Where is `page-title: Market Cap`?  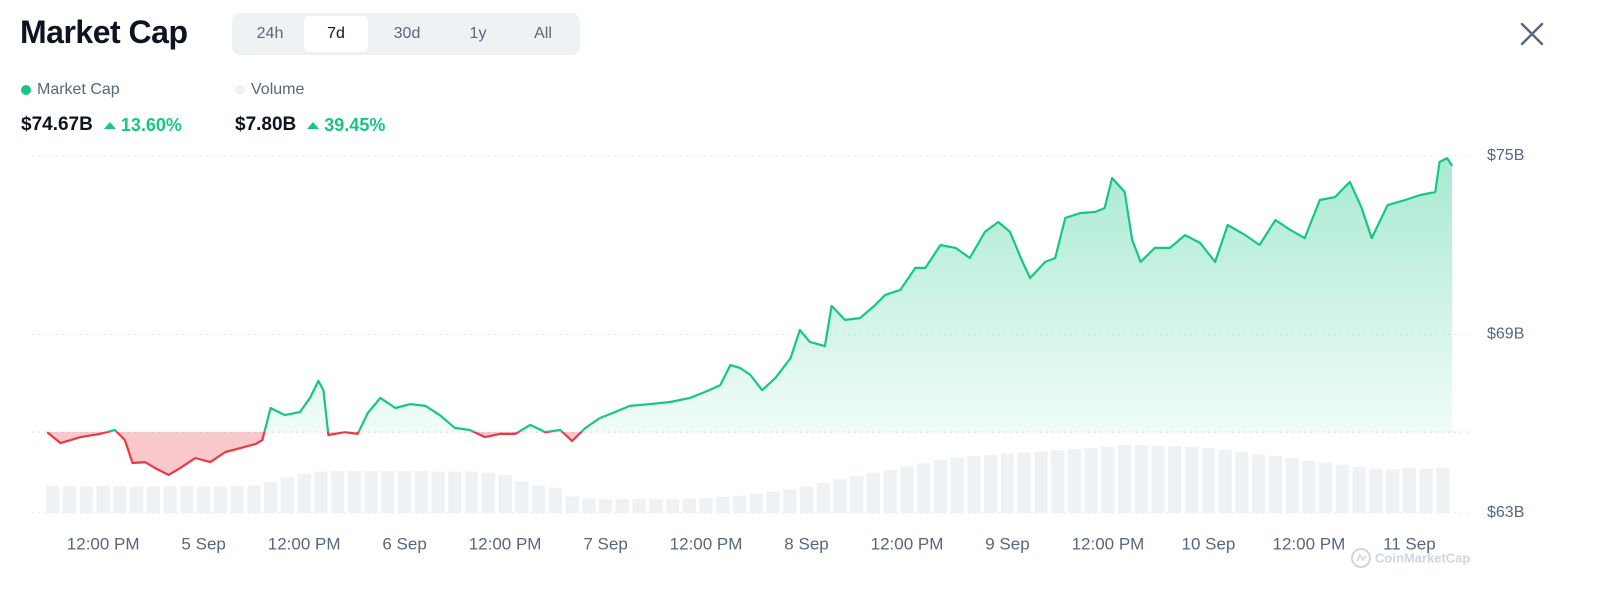
page-title: Market Cap is located at coordinates (104, 32).